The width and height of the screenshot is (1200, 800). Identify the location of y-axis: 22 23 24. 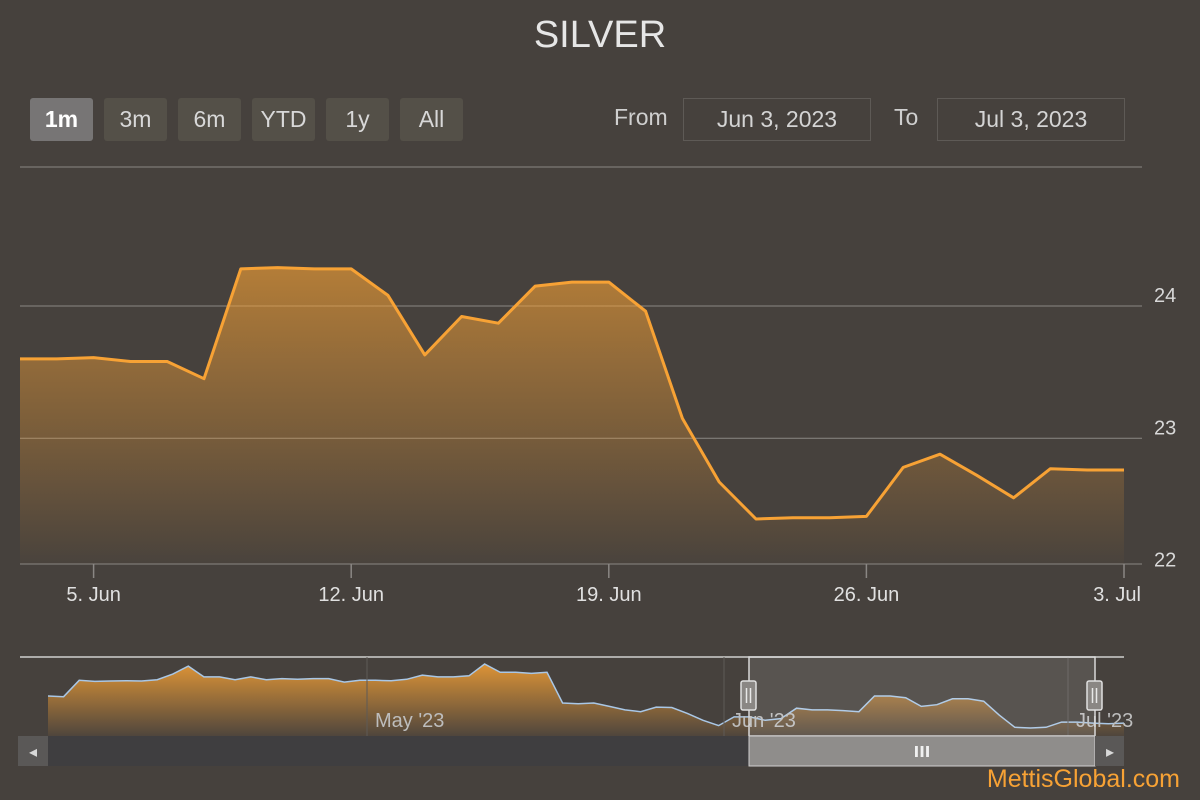
(1165, 428).